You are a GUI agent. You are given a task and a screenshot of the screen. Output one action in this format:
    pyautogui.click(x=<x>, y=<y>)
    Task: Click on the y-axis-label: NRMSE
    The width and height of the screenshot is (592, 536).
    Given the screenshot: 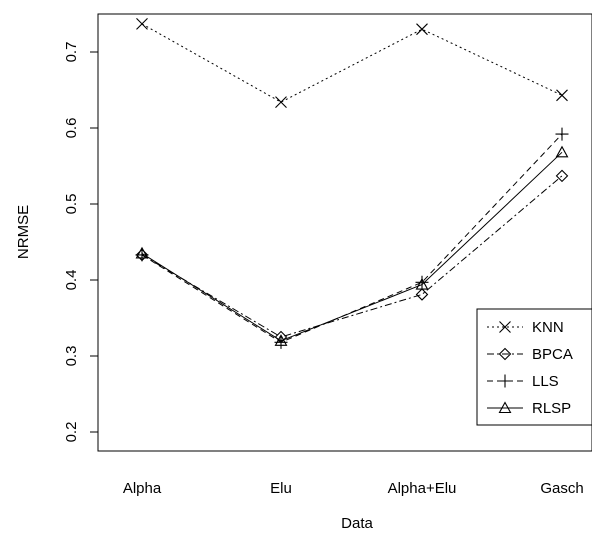 What is the action you would take?
    pyautogui.click(x=23, y=232)
    